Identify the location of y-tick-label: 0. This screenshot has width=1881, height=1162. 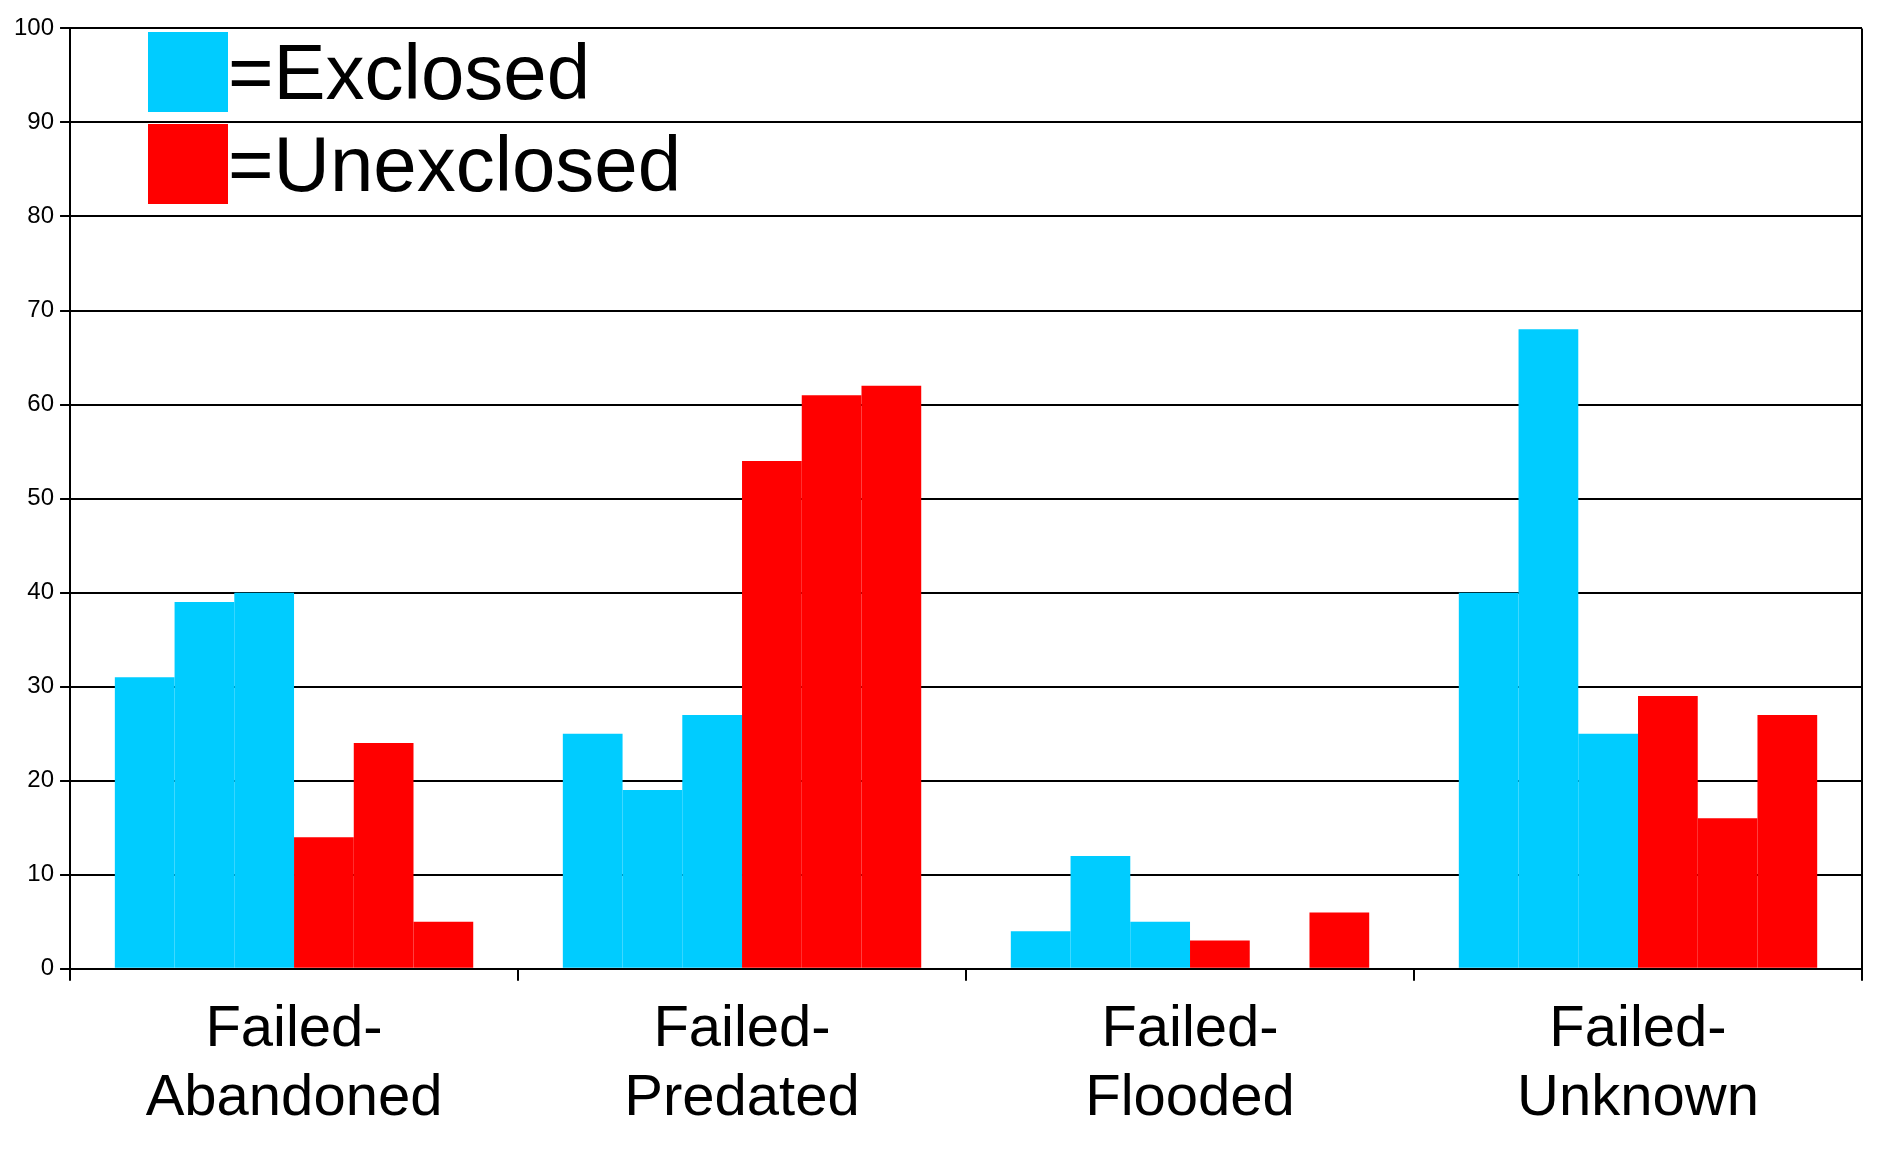
(47, 967).